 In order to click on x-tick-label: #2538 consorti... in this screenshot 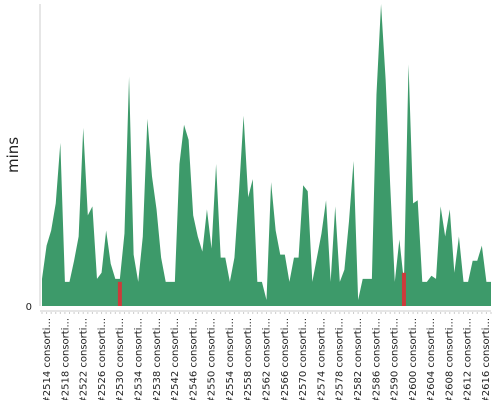, I will do `click(157, 359)`.